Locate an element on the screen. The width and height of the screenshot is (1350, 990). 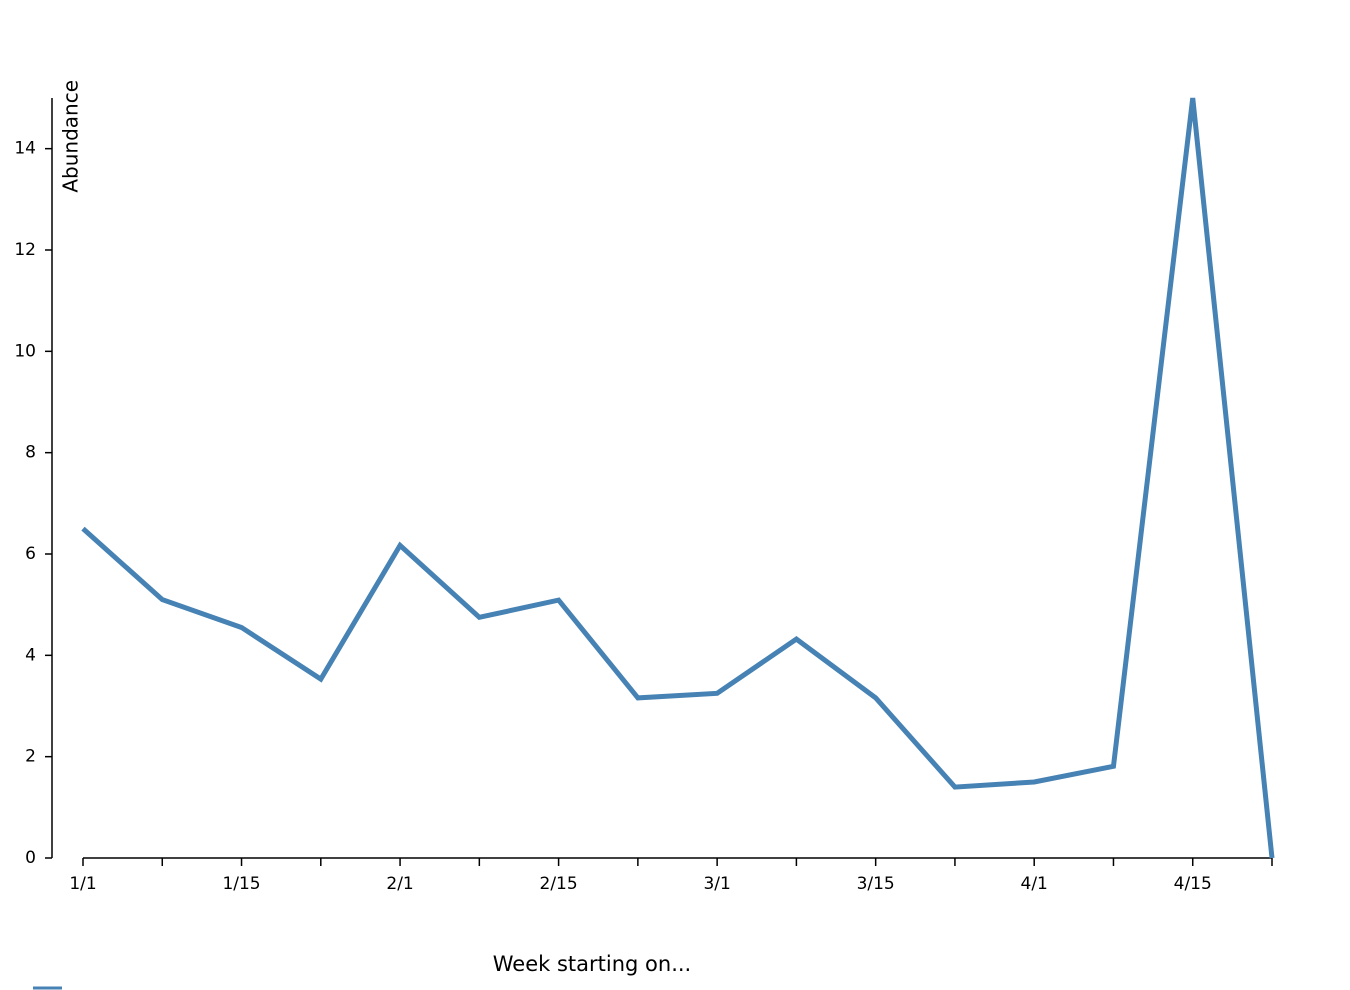
x-tick-label: 1/1 is located at coordinates (82, 884).